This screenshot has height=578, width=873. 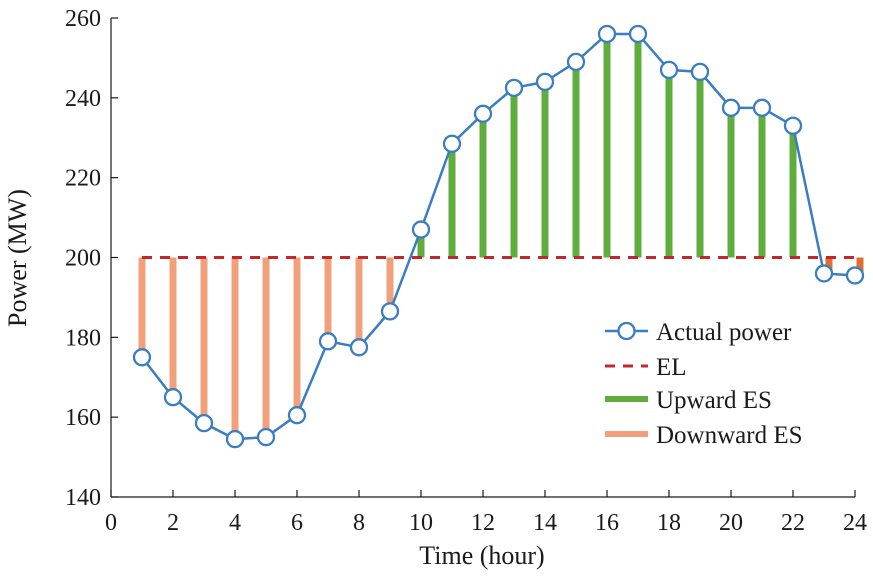 I want to click on y-axis-title: Power (MW), so click(x=17, y=258).